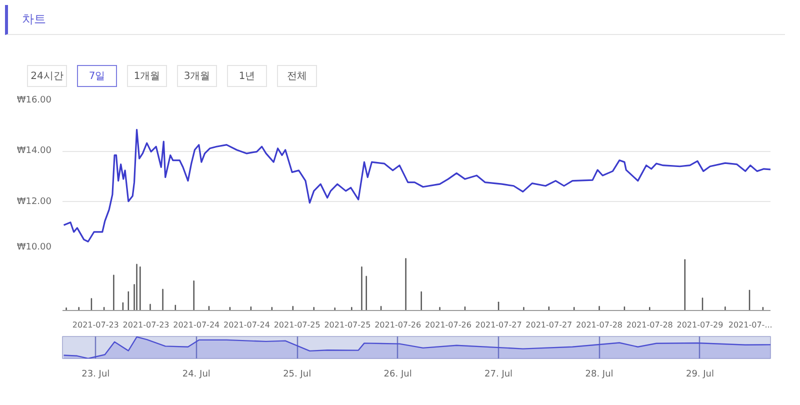 The image size is (800, 405). What do you see at coordinates (97, 77) in the screenshot?
I see `text: 7일` at bounding box center [97, 77].